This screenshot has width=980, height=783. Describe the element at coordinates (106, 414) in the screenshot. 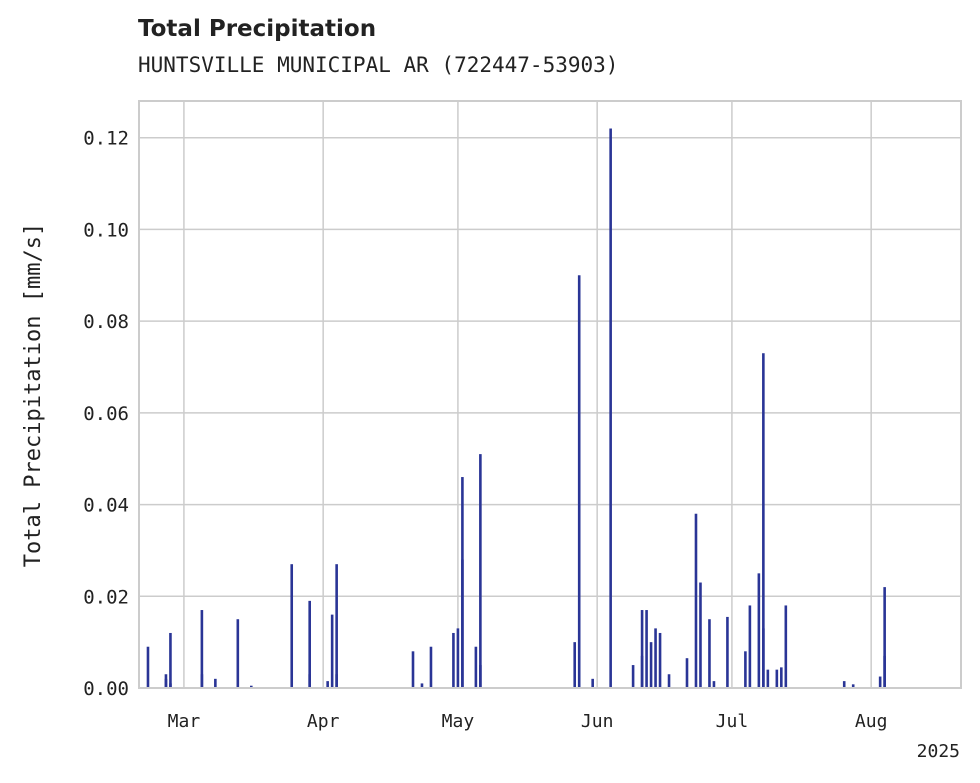

I see `y-tick-label: 0.06` at that location.